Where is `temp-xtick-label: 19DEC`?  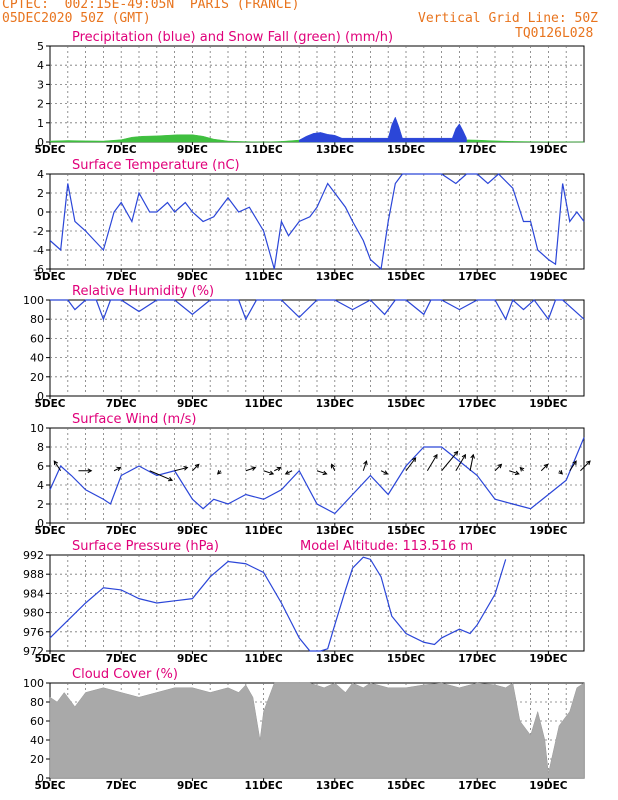
temp-xtick-label: 19DEC is located at coordinates (548, 277).